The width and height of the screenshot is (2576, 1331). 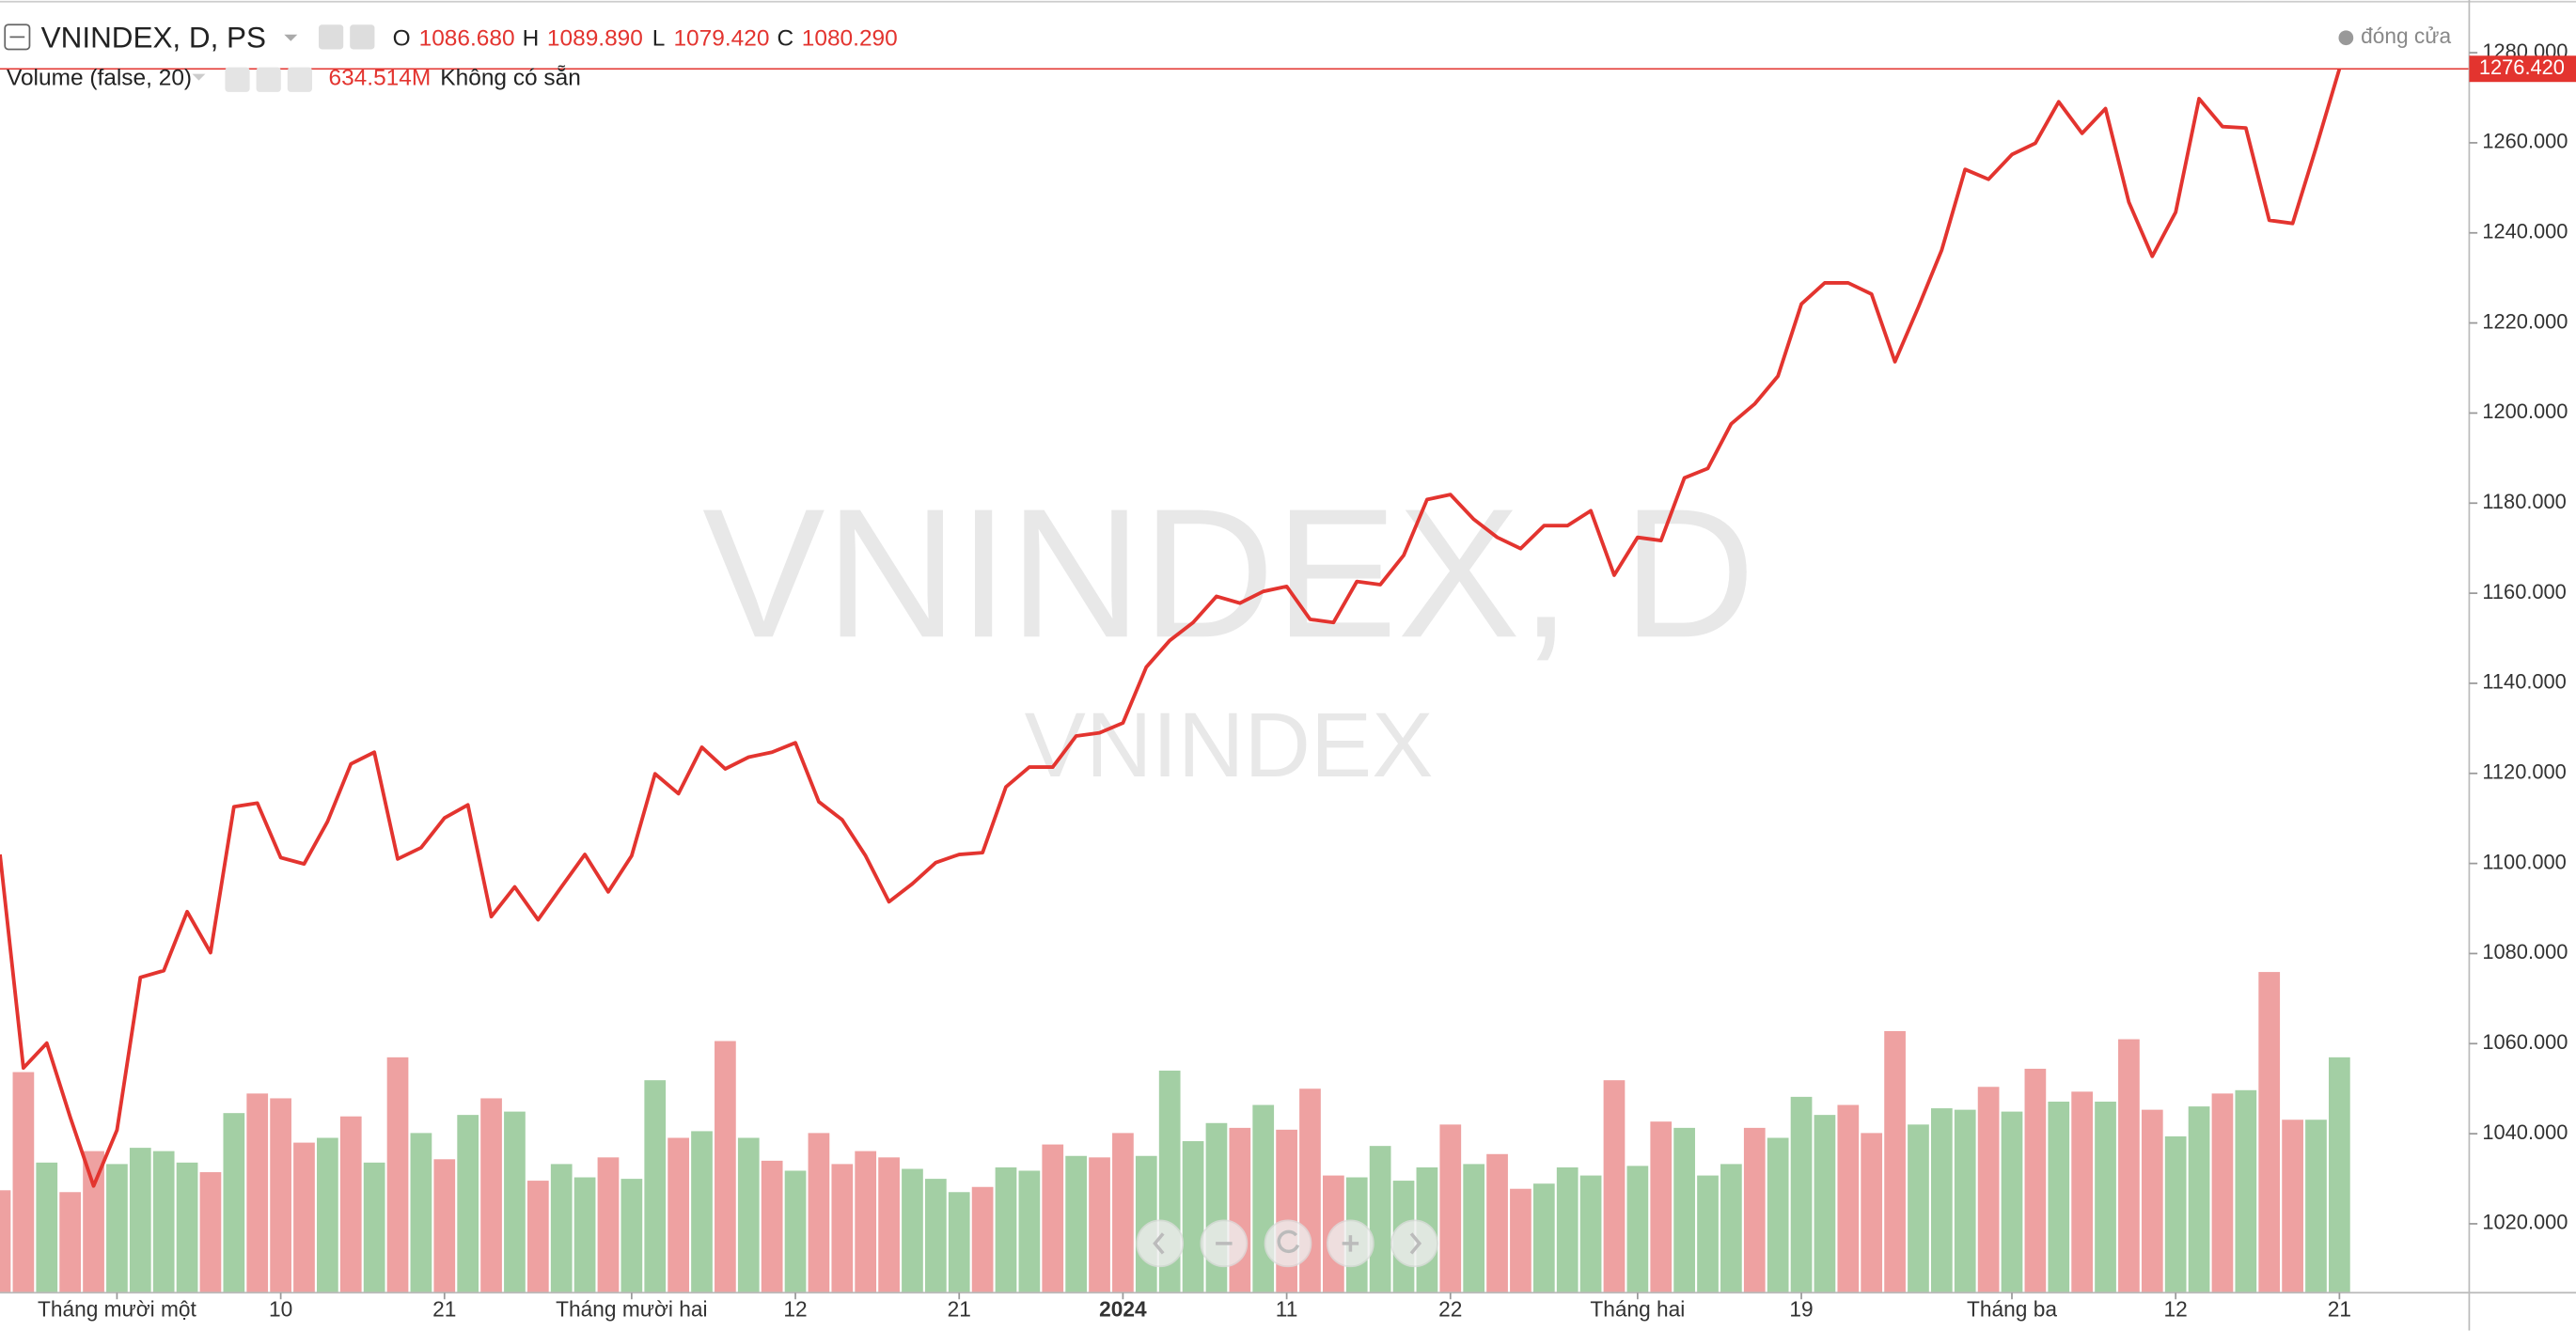 I want to click on x-tick-label: 12, so click(x=2176, y=1308).